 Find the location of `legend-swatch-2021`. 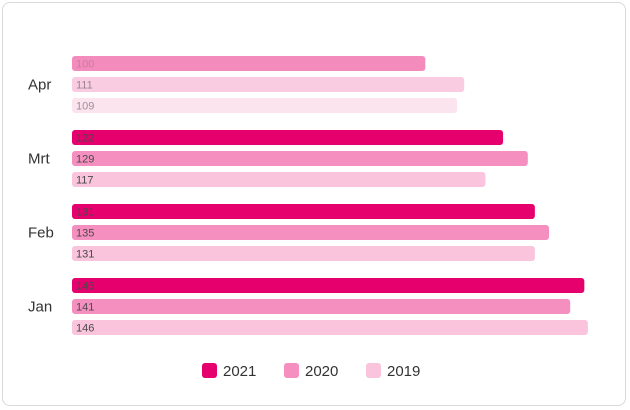

legend-swatch-2021 is located at coordinates (209, 370).